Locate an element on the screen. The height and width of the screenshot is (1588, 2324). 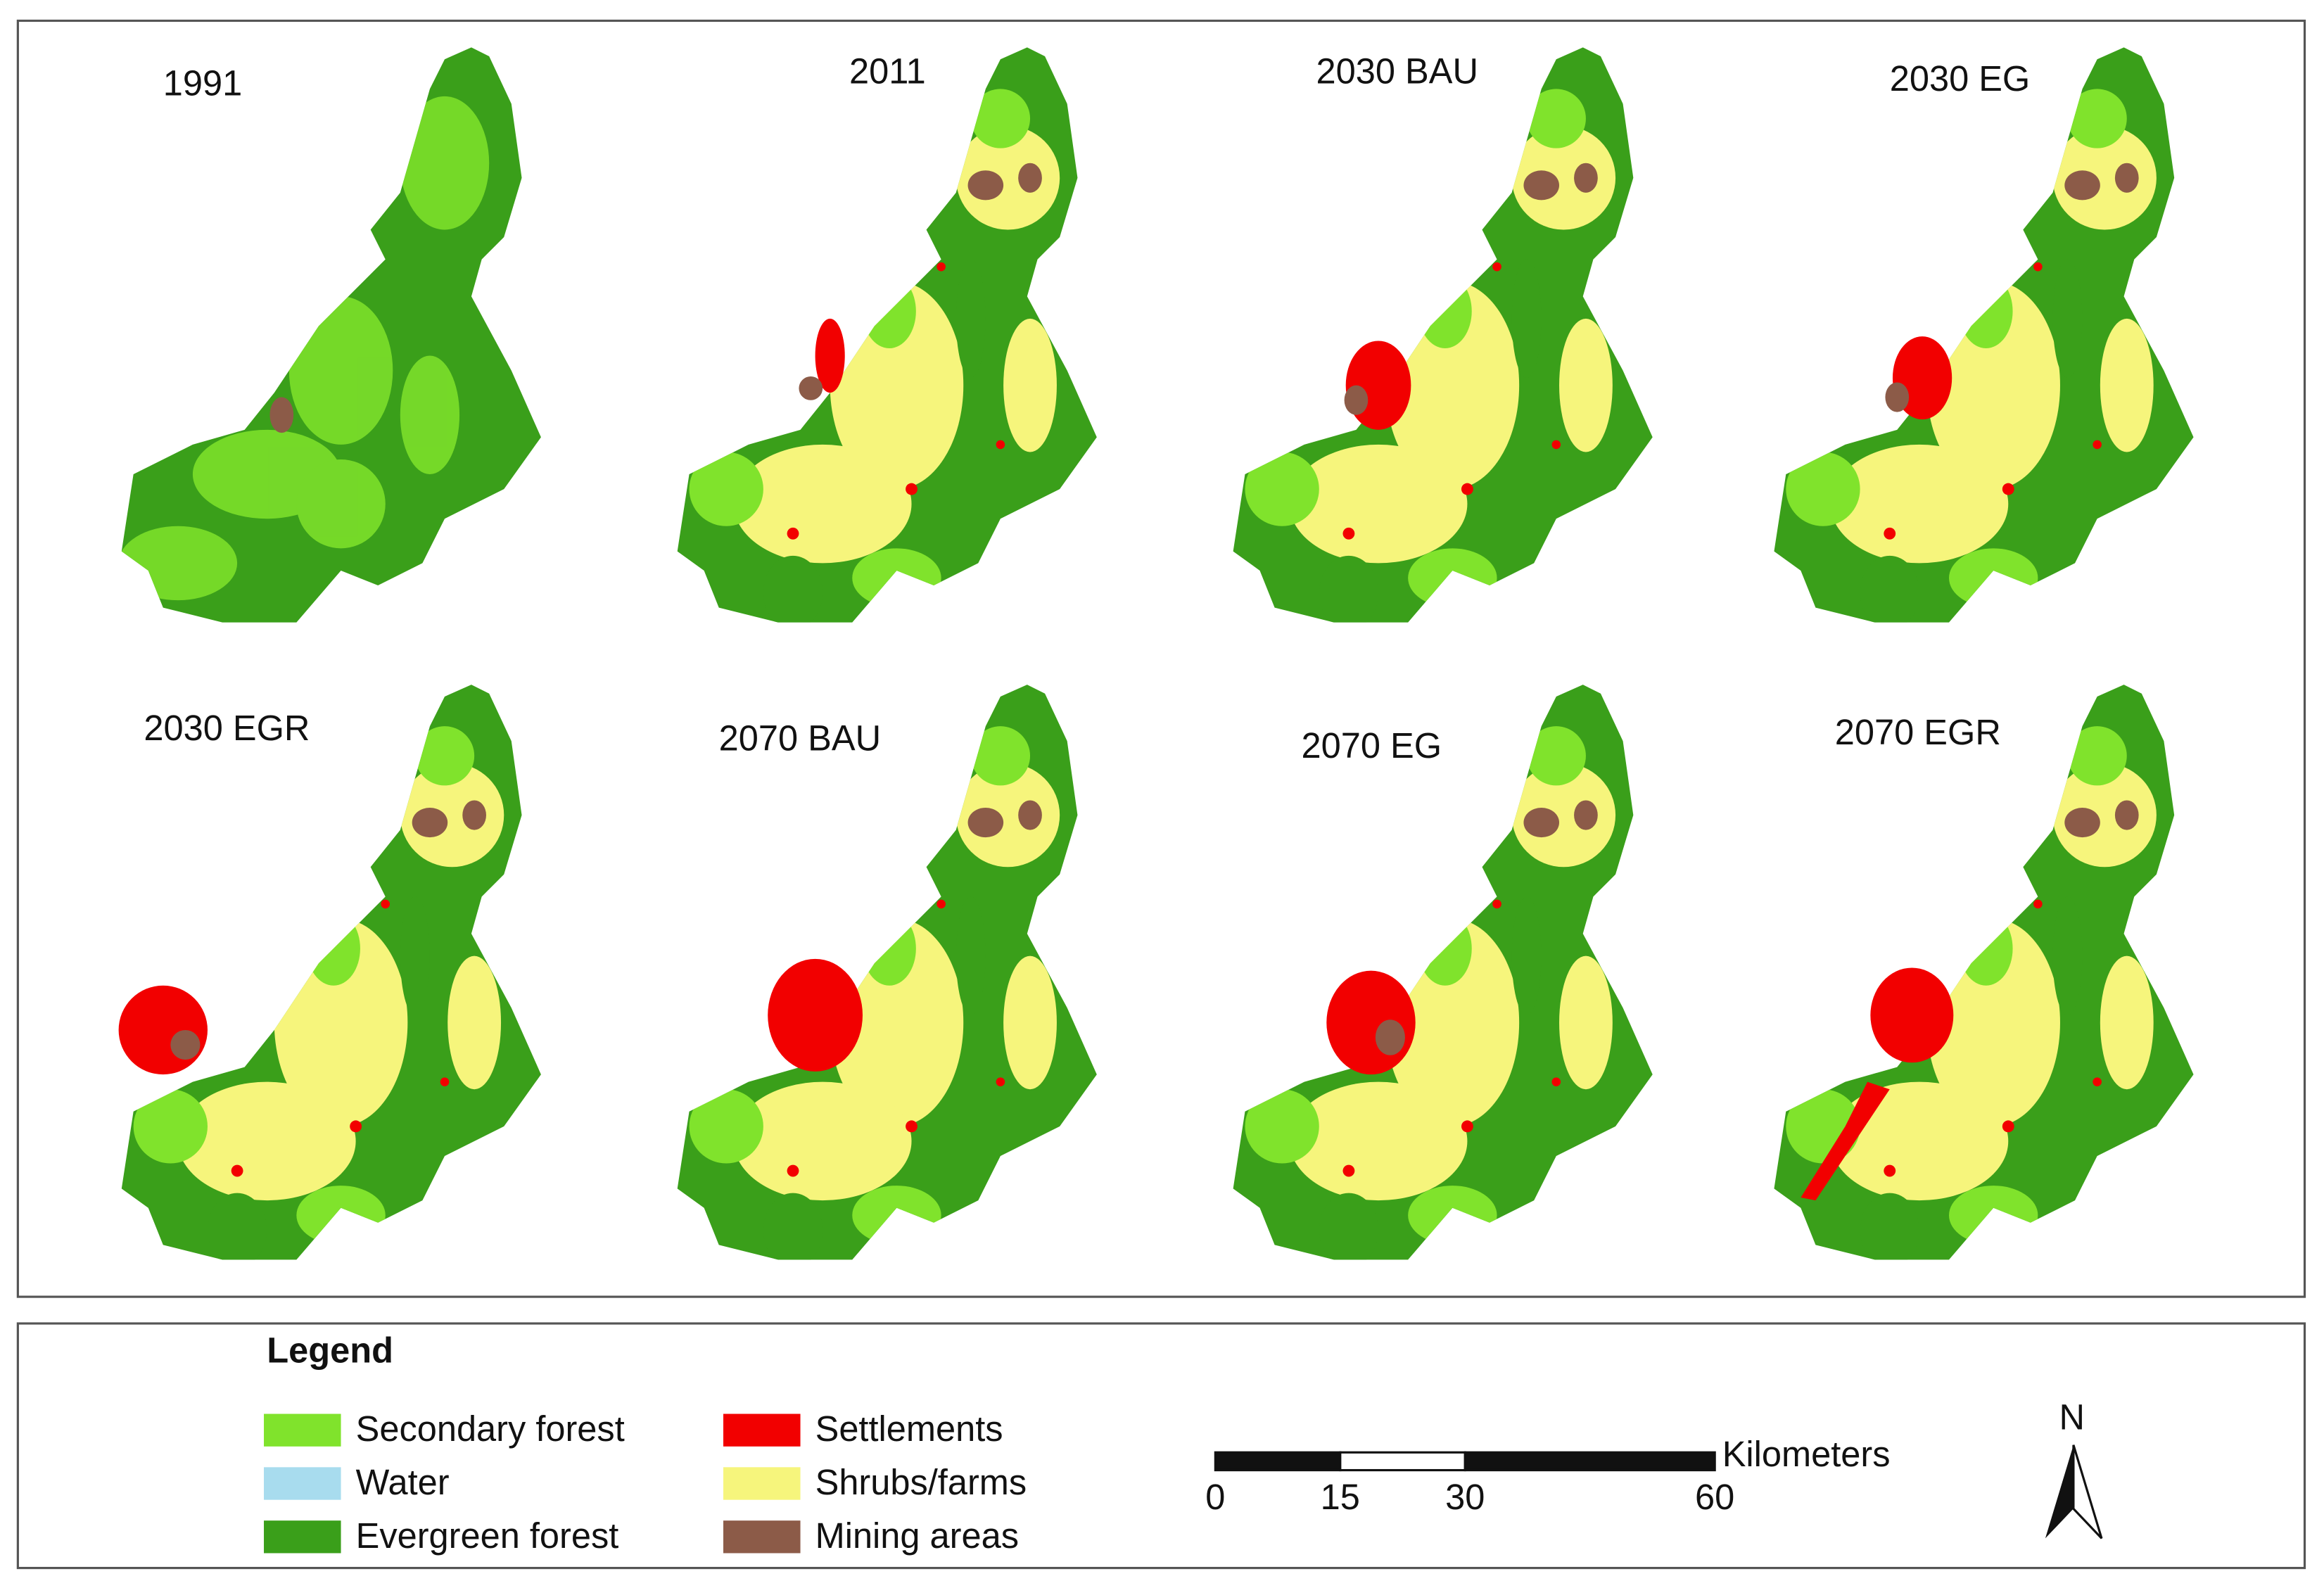
north-label: N is located at coordinates (2072, 1417).